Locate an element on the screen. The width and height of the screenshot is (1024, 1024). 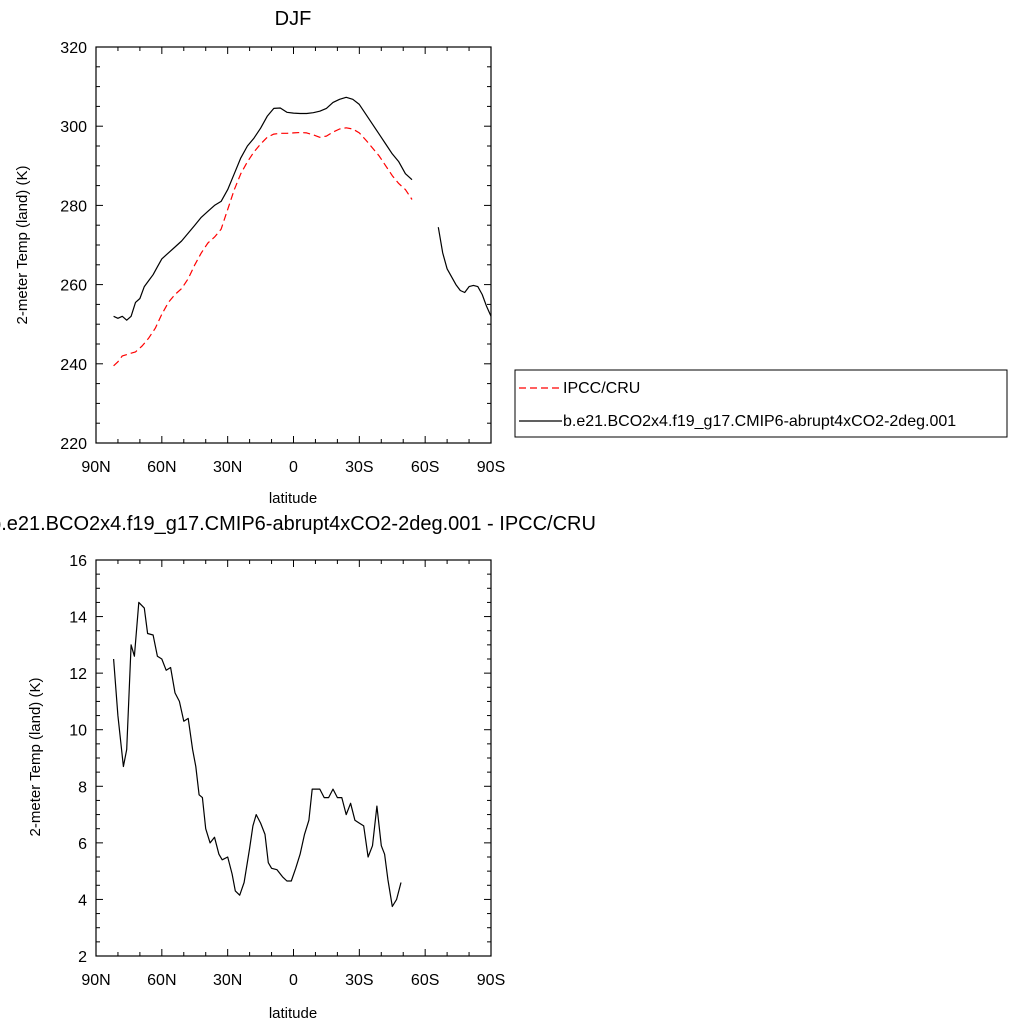
top-series-lines is located at coordinates (302, 231).